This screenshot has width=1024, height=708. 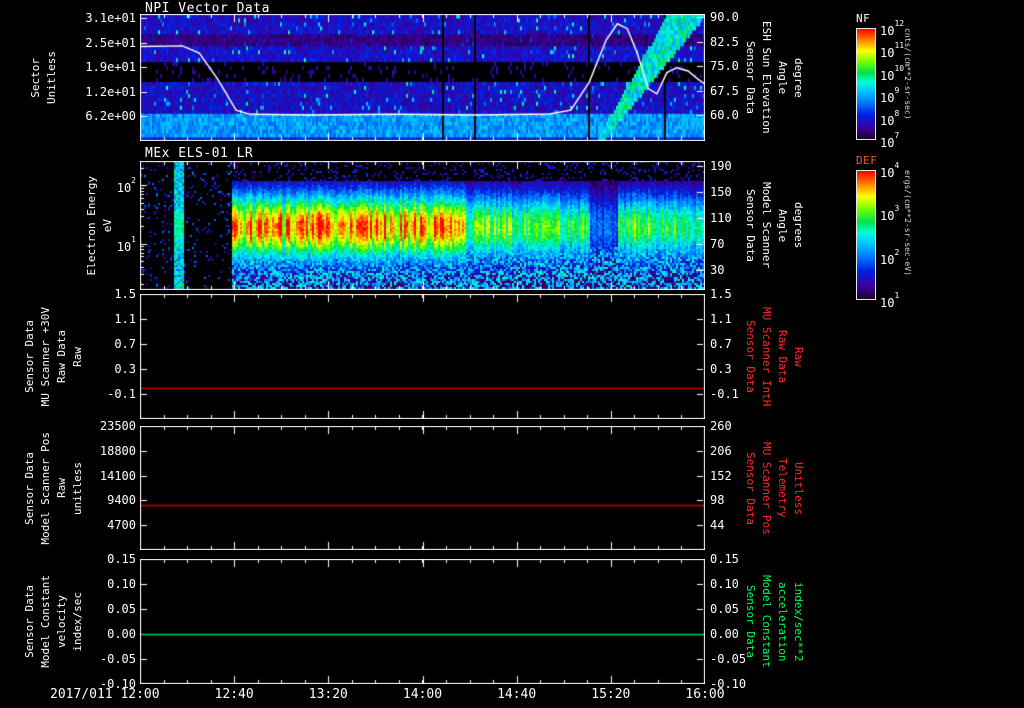 What do you see at coordinates (890, 170) in the screenshot?
I see `tick-label: 104` at bounding box center [890, 170].